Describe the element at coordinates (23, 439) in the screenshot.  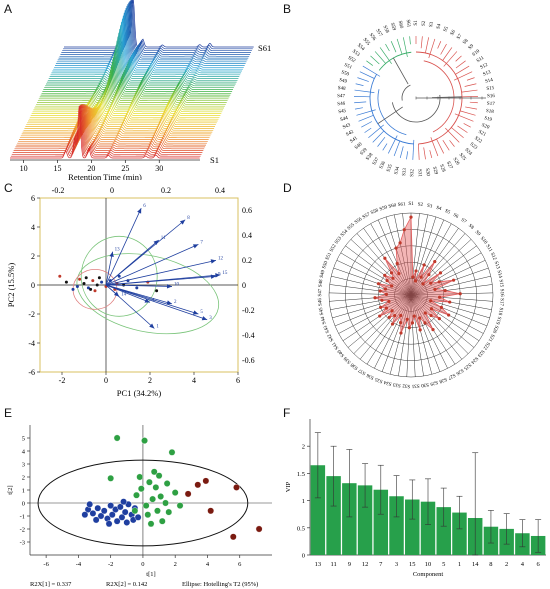
I see `y-tick-label: 5` at that location.